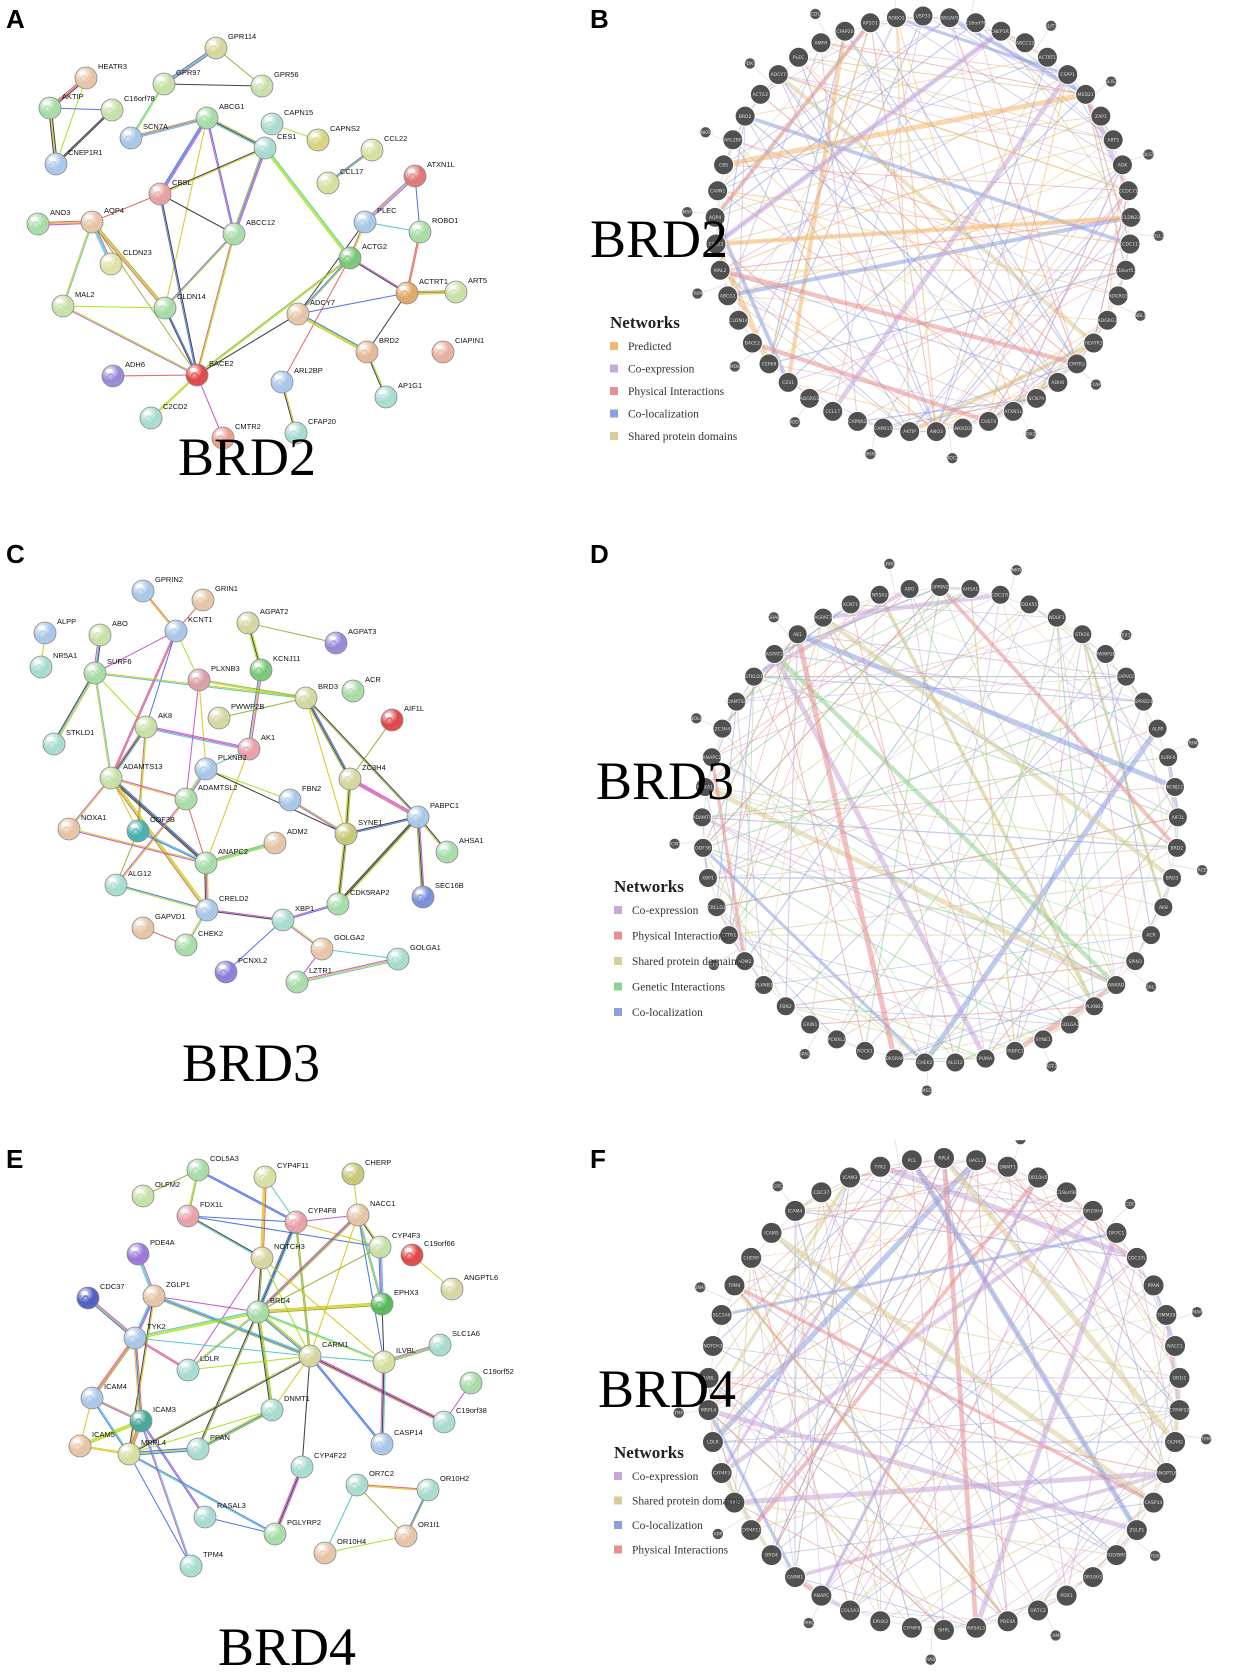 The width and height of the screenshot is (1251, 1678). Describe the element at coordinates (1036, 398) in the screenshot. I see `gene-node-scn7a: SCN7A` at that location.